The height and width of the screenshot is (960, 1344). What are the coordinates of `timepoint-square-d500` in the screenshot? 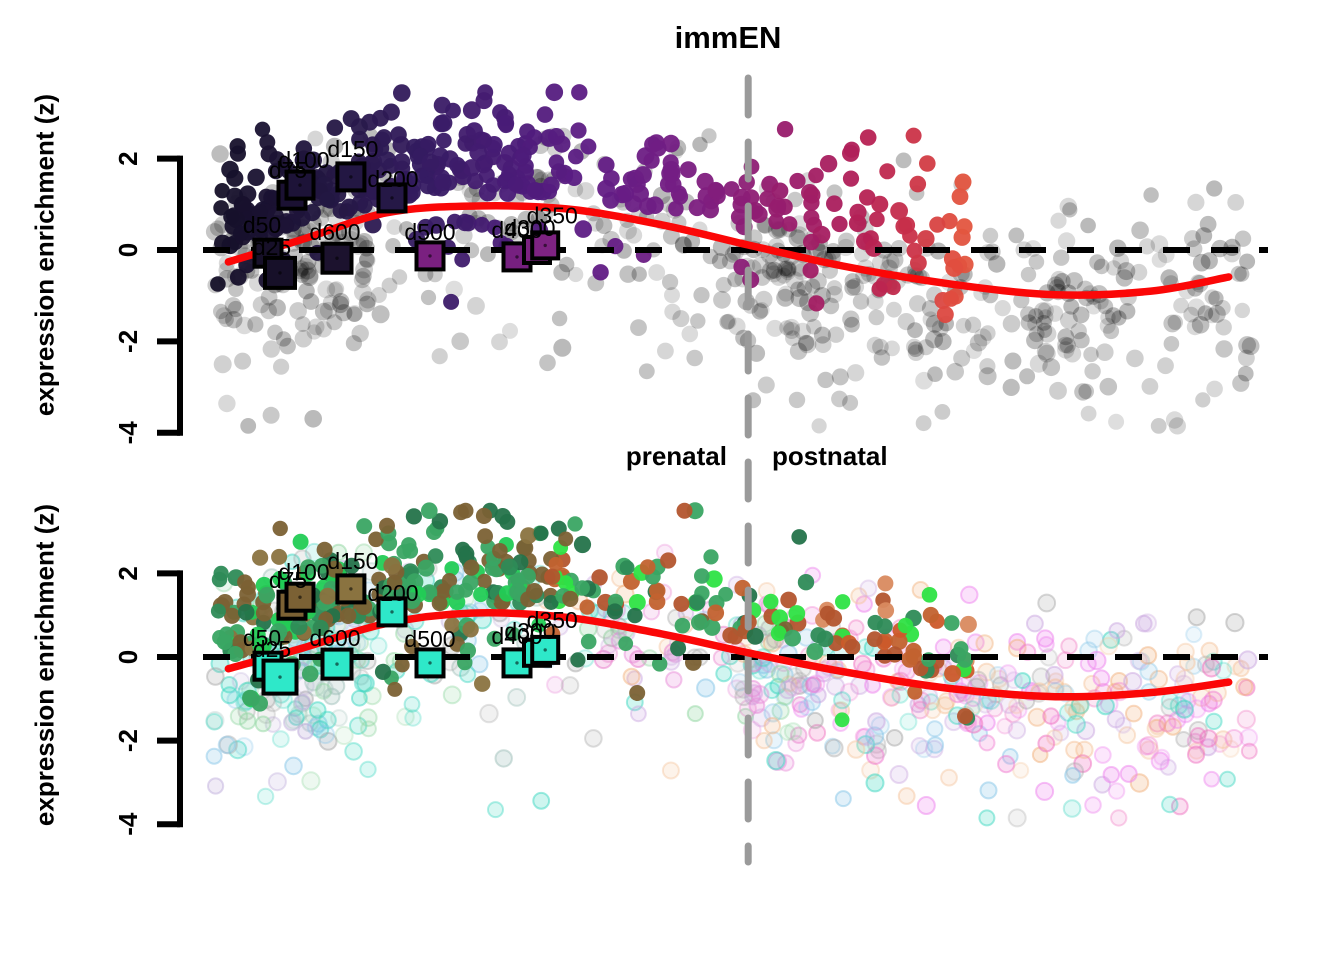 It's located at (430, 256).